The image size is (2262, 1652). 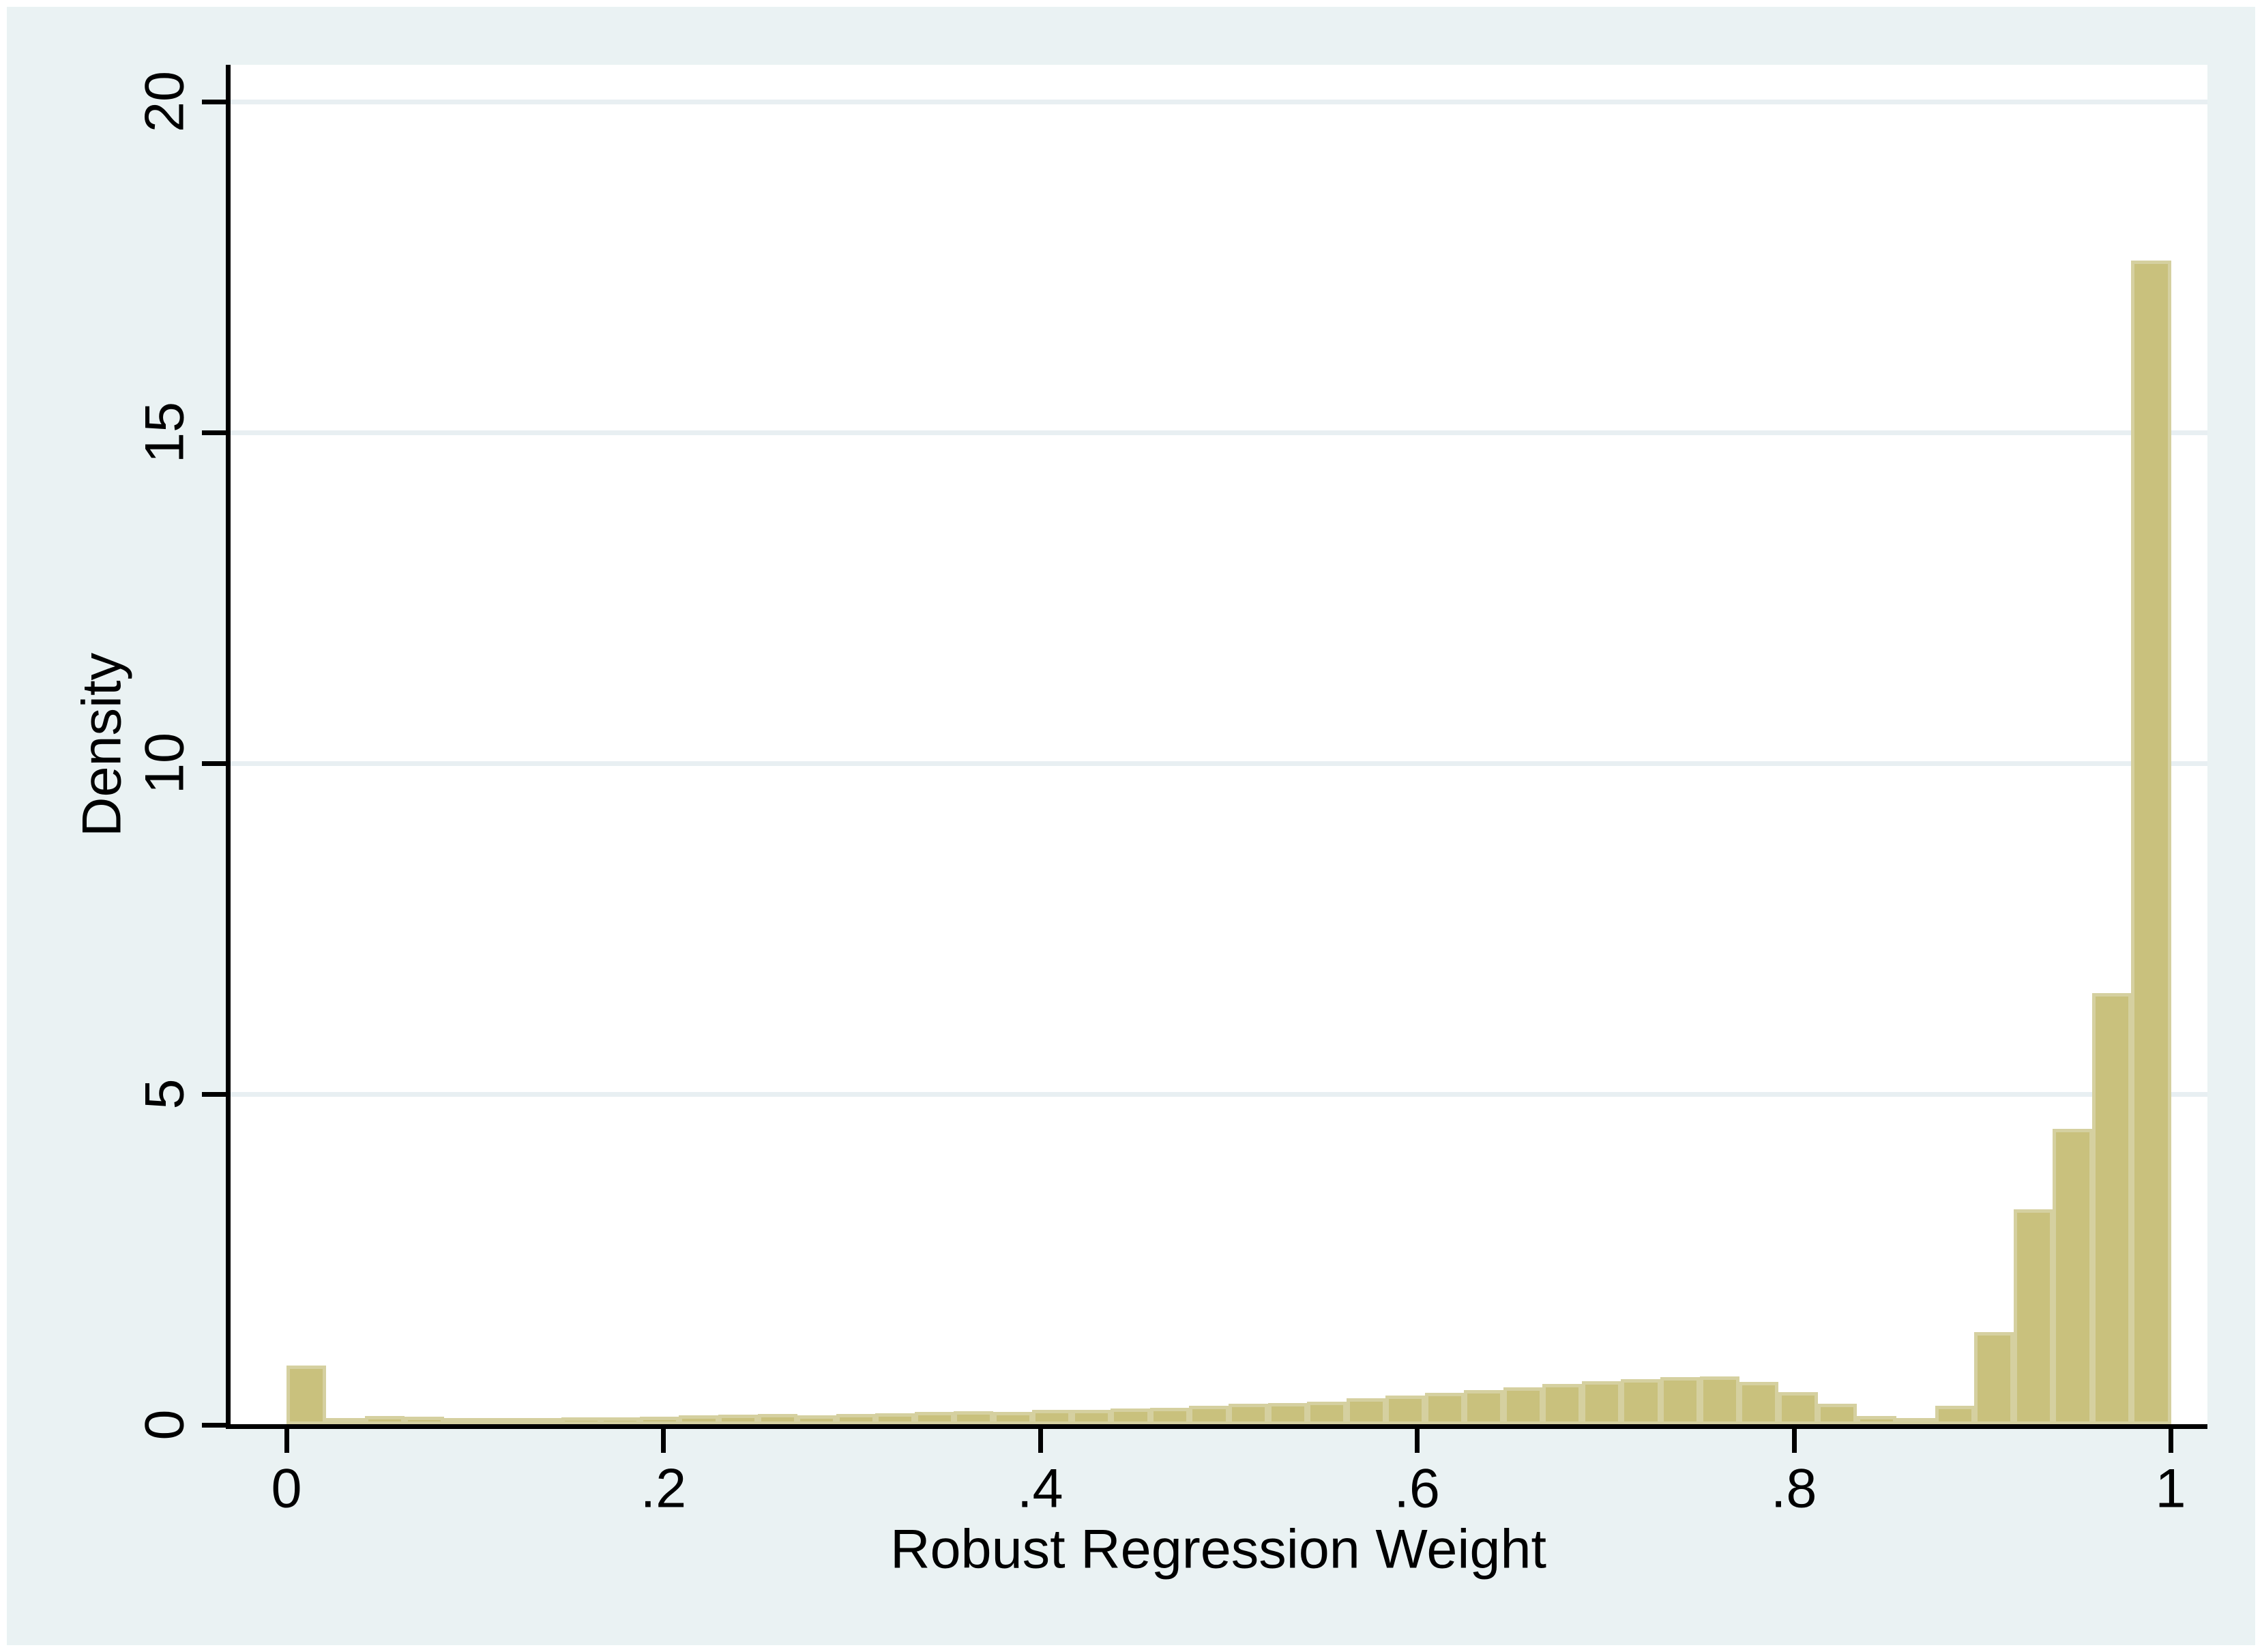 I want to click on x-tick-label: .6, so click(x=1417, y=1489).